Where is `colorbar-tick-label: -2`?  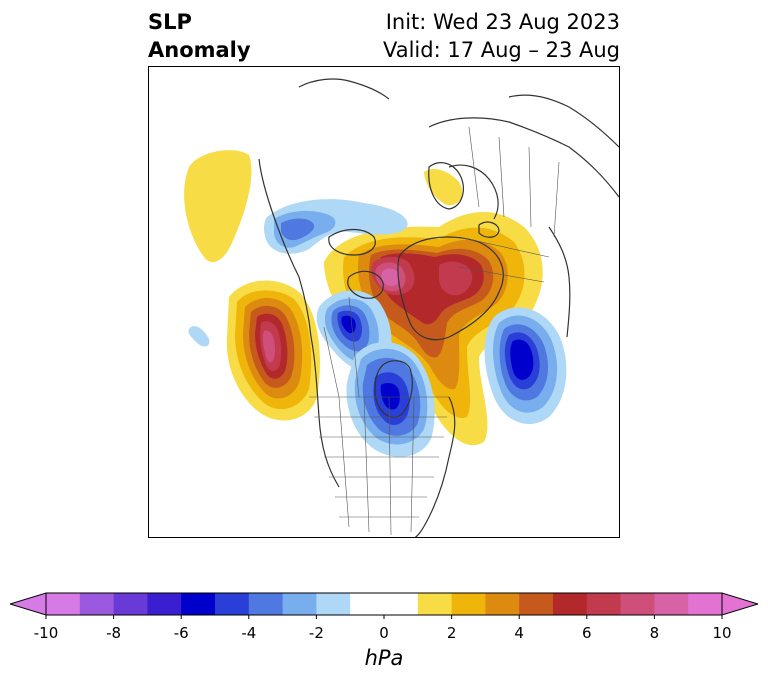
colorbar-tick-label: -2 is located at coordinates (316, 633).